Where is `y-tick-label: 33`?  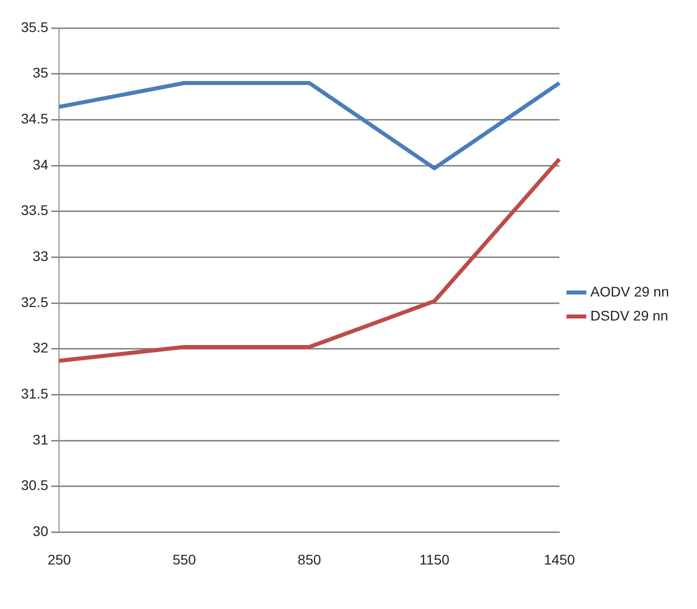 y-tick-label: 33 is located at coordinates (40, 256).